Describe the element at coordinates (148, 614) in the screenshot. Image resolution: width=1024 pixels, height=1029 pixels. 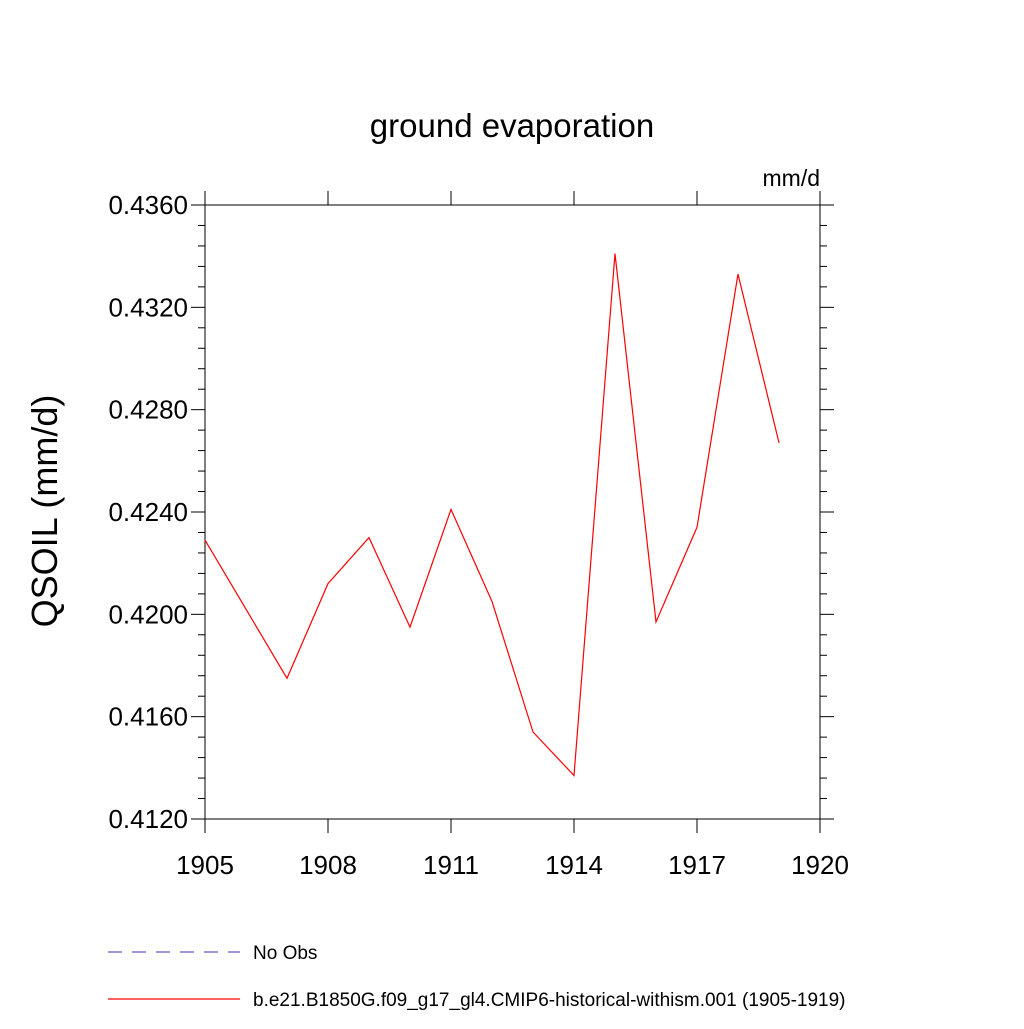
I see `y-tick-label: 0.4200` at that location.